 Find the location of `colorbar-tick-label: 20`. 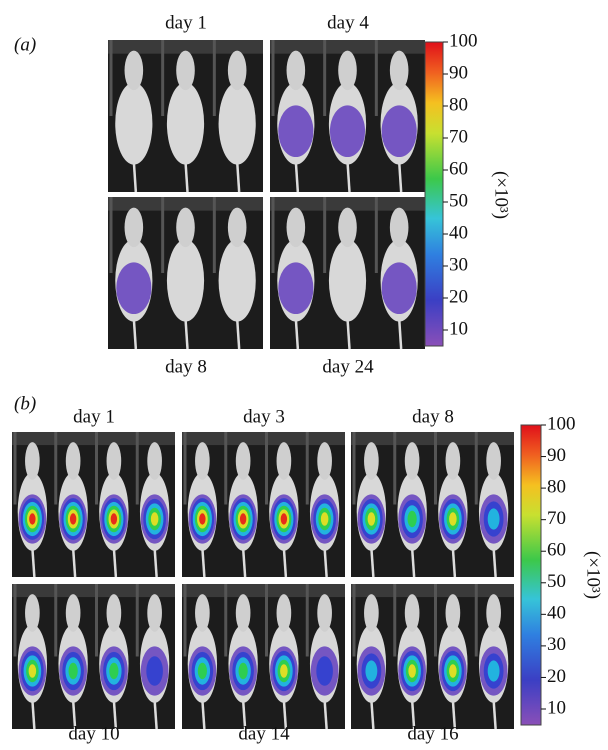

colorbar-tick-label: 20 is located at coordinates (458, 296).